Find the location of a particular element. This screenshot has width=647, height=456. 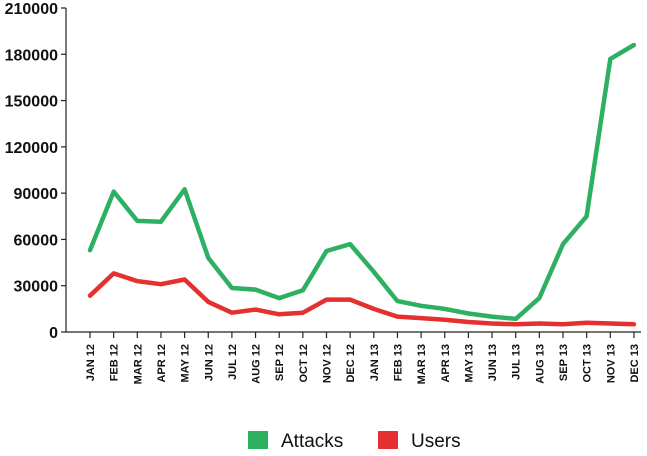

x-tick-label: JUN 12 is located at coordinates (209, 362).